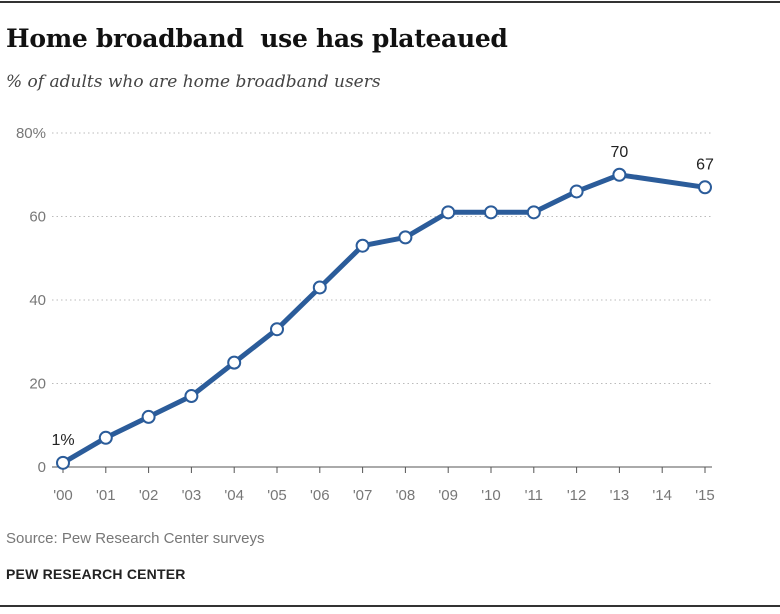  What do you see at coordinates (234, 495) in the screenshot?
I see `x-tick-label: '04` at bounding box center [234, 495].